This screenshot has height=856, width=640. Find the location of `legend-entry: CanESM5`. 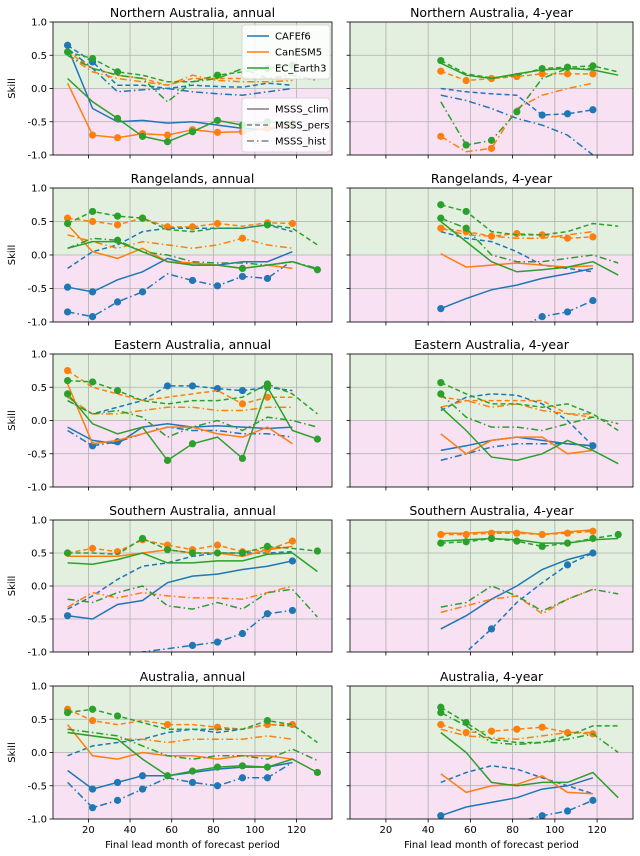

legend-entry: CanESM5 is located at coordinates (298, 53).